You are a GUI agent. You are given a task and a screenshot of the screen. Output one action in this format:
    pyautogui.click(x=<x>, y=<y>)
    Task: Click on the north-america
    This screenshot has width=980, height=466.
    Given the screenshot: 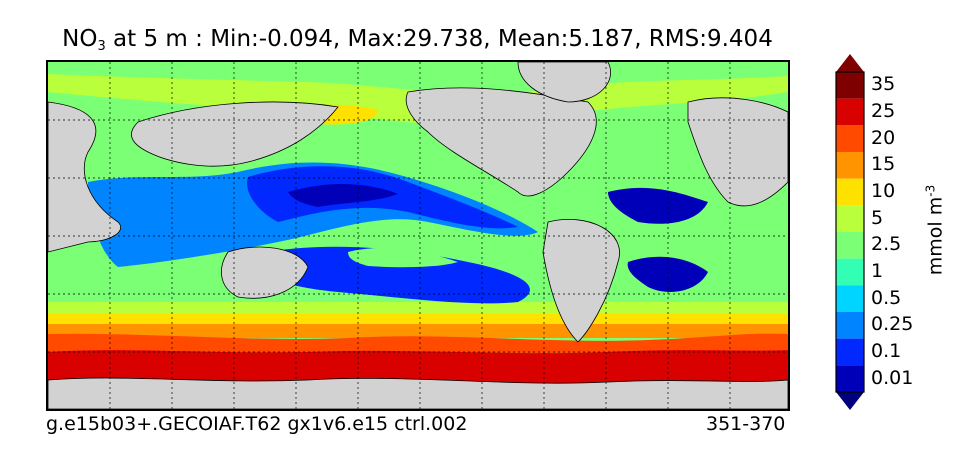 What is the action you would take?
    pyautogui.click(x=501, y=142)
    